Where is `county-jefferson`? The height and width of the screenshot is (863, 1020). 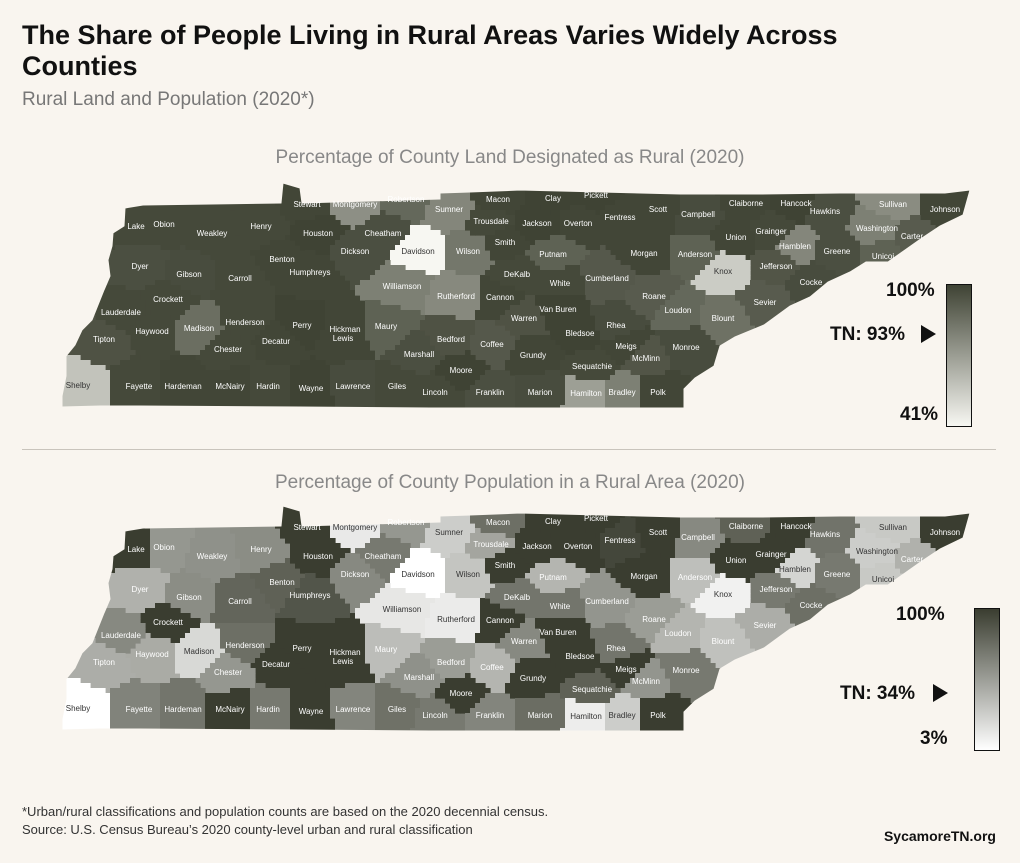
county-jefferson is located at coordinates (775, 591).